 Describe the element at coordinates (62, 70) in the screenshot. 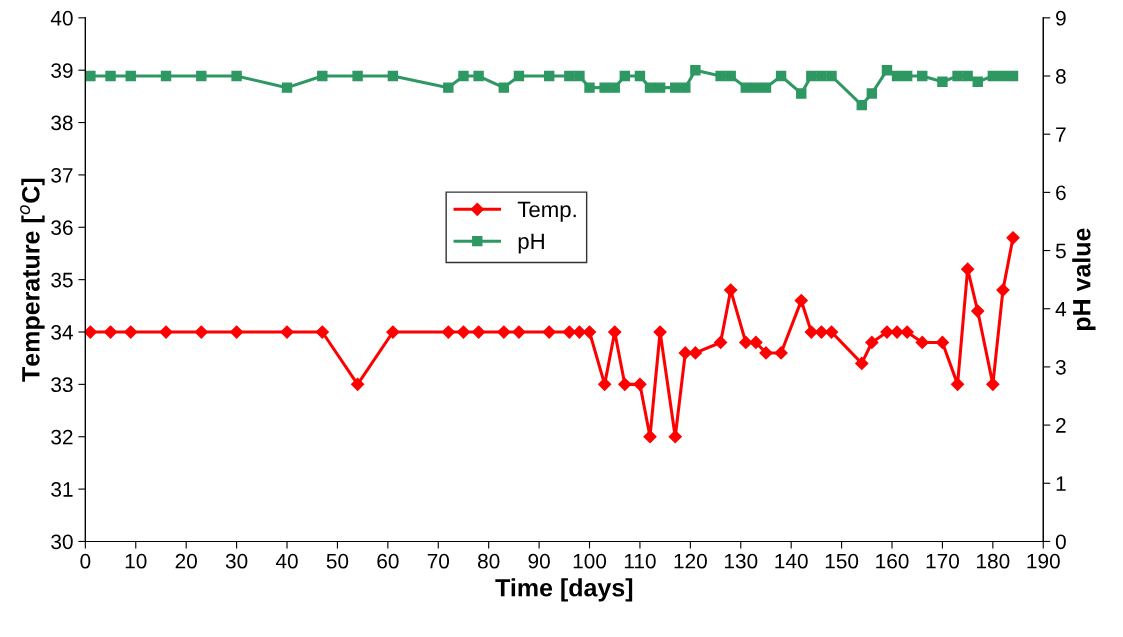

I see `y-tick-label: 39` at that location.